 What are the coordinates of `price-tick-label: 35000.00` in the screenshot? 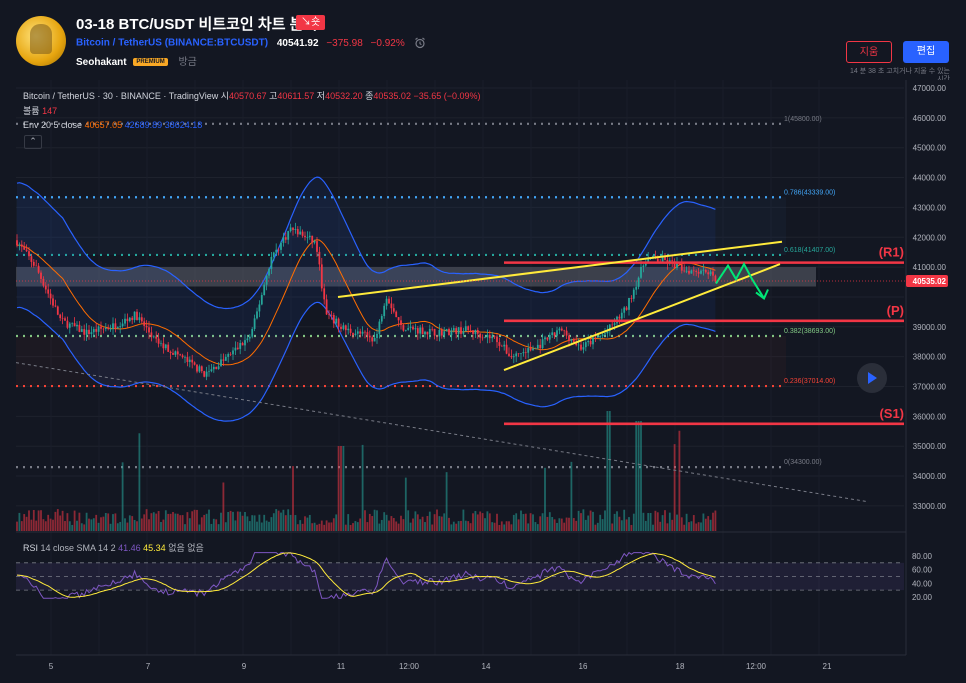 It's located at (930, 446).